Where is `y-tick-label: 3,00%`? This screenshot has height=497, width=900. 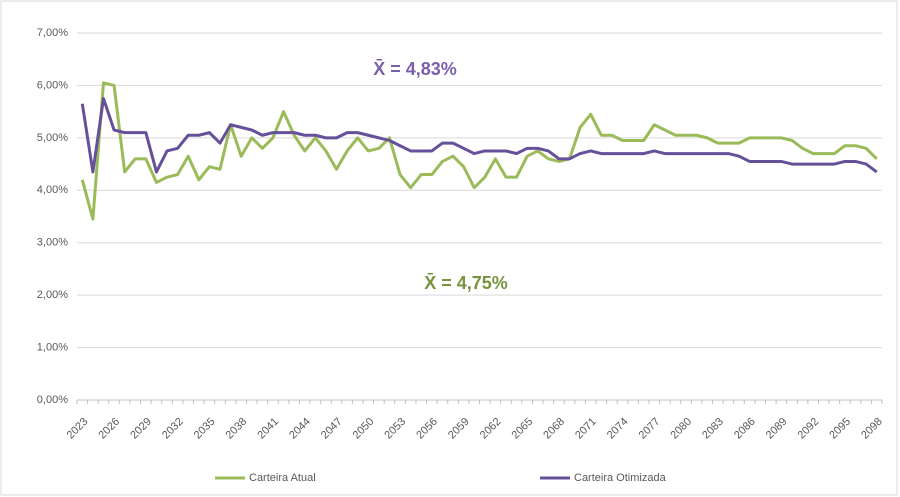
y-tick-label: 3,00% is located at coordinates (52, 243).